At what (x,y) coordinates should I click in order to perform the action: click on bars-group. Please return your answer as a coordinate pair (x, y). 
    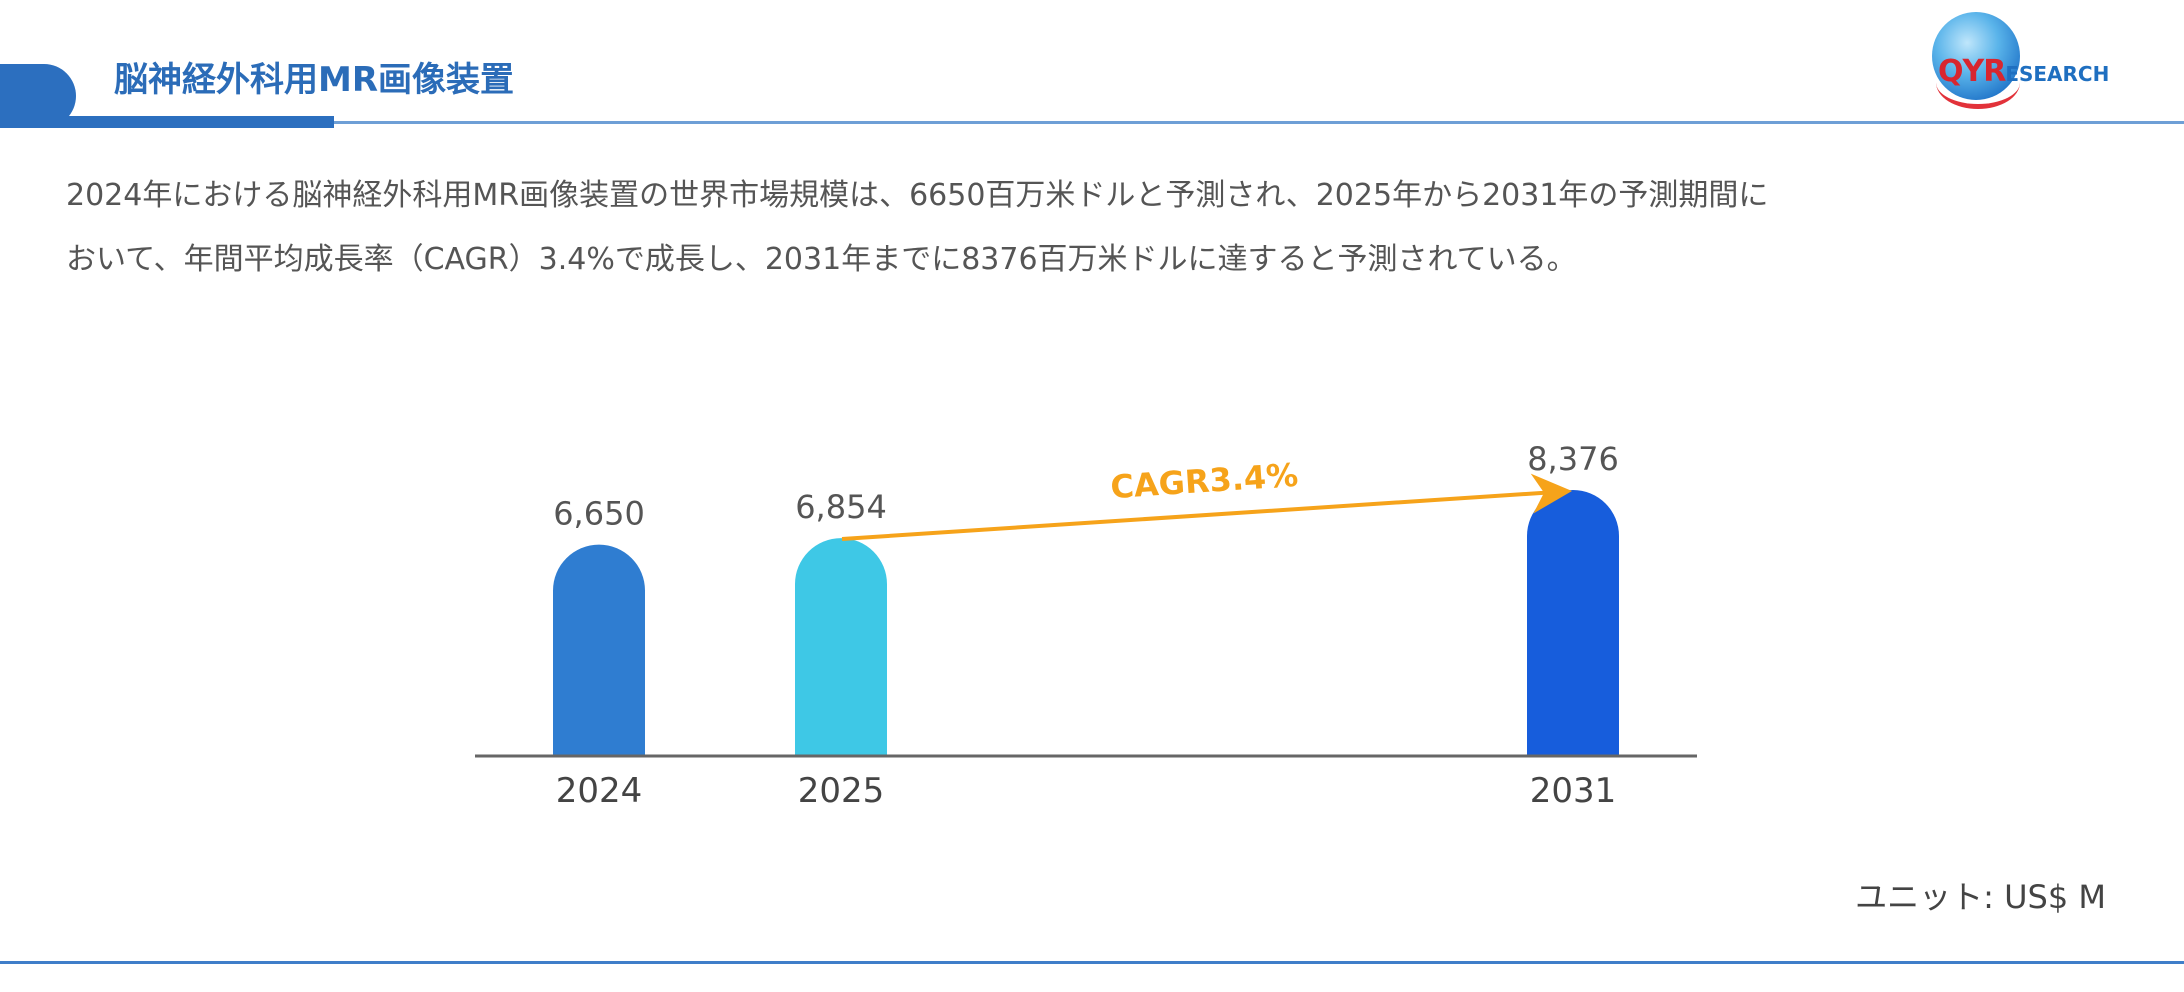
    Looking at the image, I should click on (1086, 622).